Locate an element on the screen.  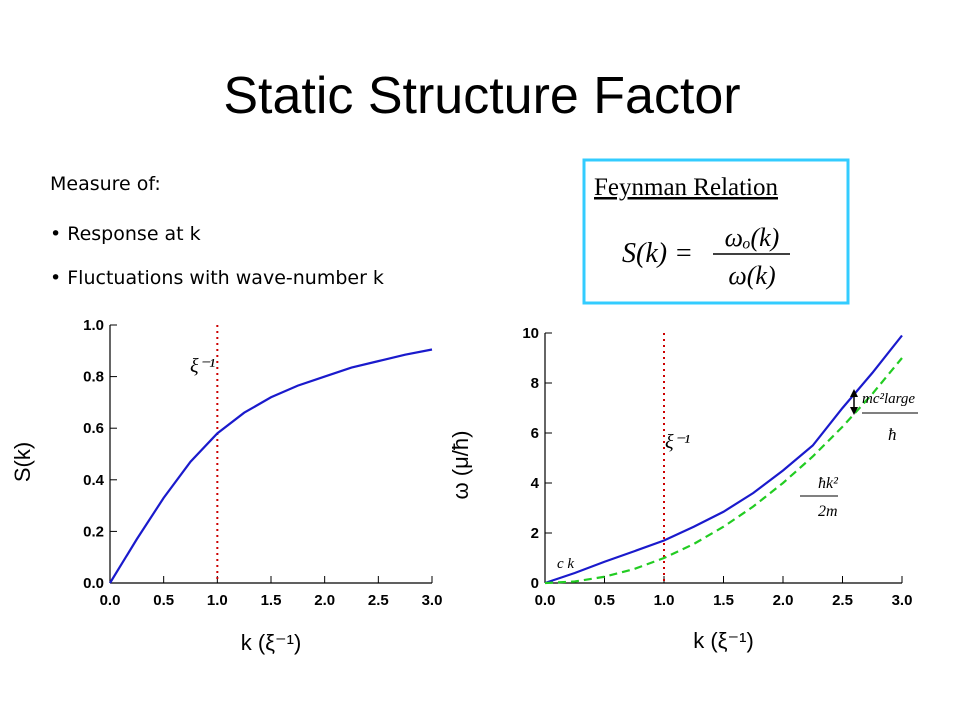
bullet-text: Fluctuations with wave-number k is located at coordinates (225, 278).